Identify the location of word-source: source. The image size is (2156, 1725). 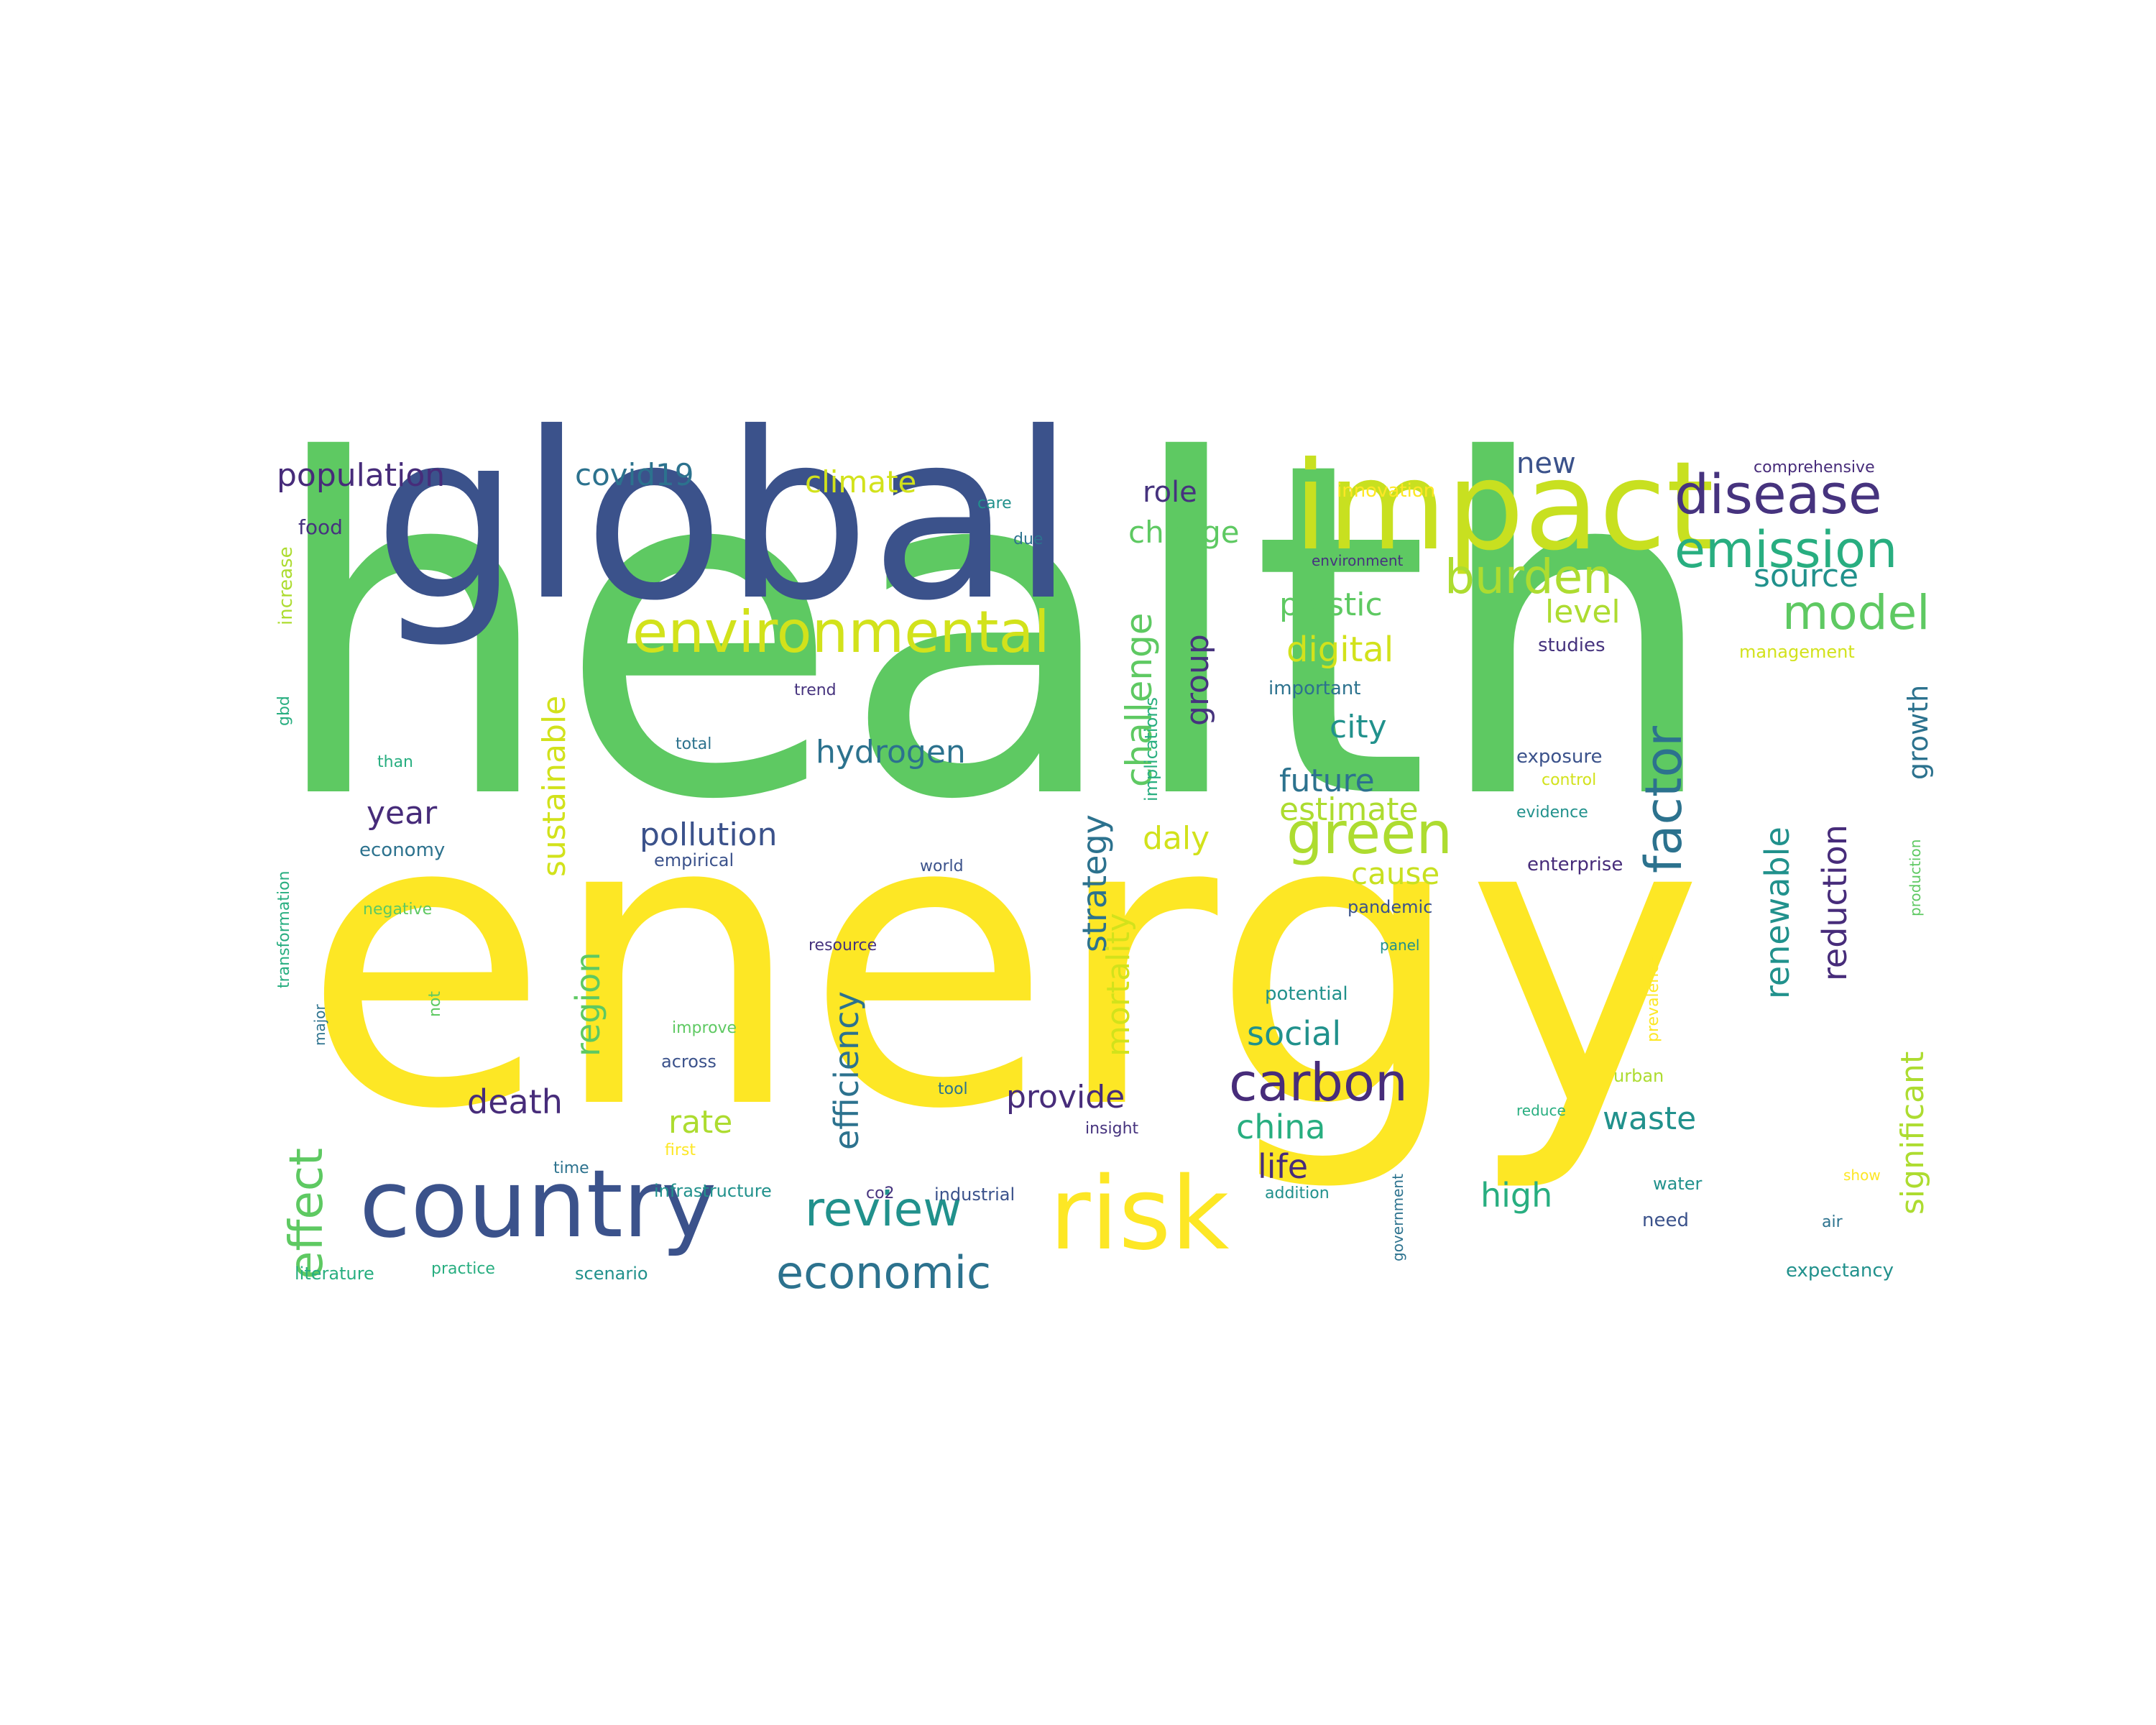
(1806, 576).